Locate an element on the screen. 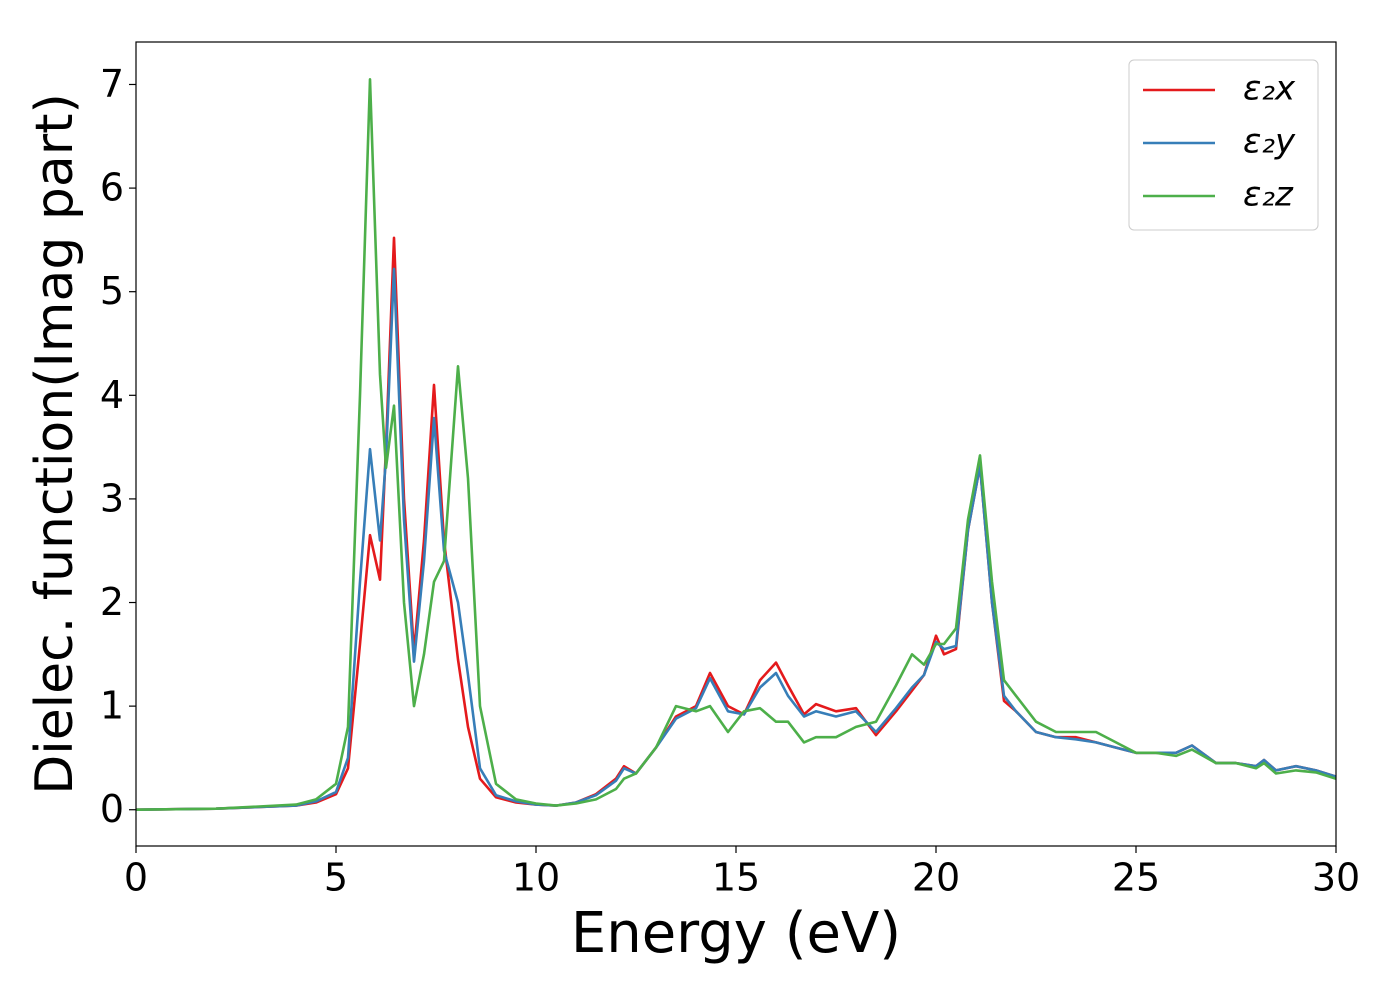 This screenshot has height=1000, width=1400. y-tick-label: 5 is located at coordinates (112, 291).